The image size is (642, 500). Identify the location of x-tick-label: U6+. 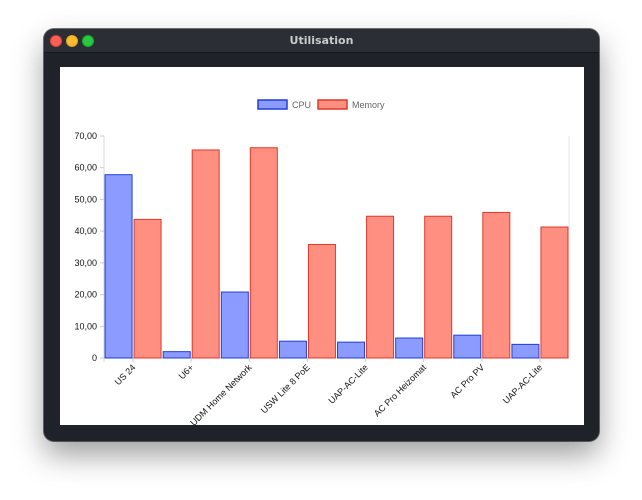
(186, 371).